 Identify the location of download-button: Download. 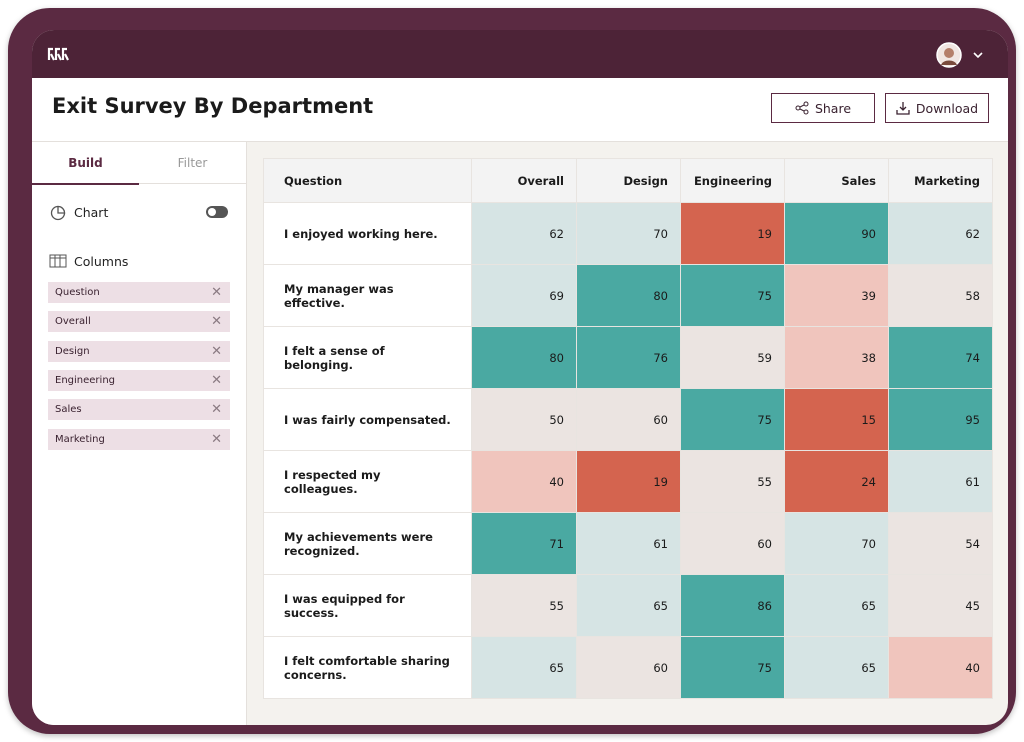
(937, 108).